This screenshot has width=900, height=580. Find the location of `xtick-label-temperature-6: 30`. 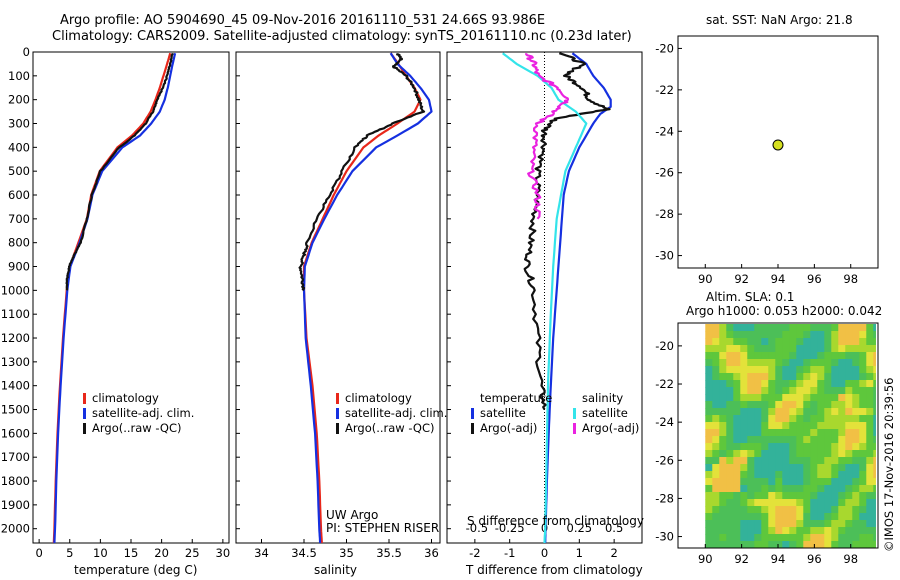

xtick-label-temperature-6: 30 is located at coordinates (223, 553).